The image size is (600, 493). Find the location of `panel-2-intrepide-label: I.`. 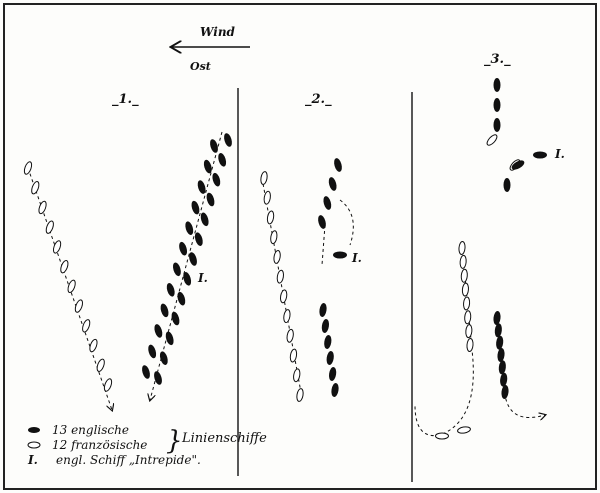

panel-2-intrepide-label: I. is located at coordinates (356, 258).